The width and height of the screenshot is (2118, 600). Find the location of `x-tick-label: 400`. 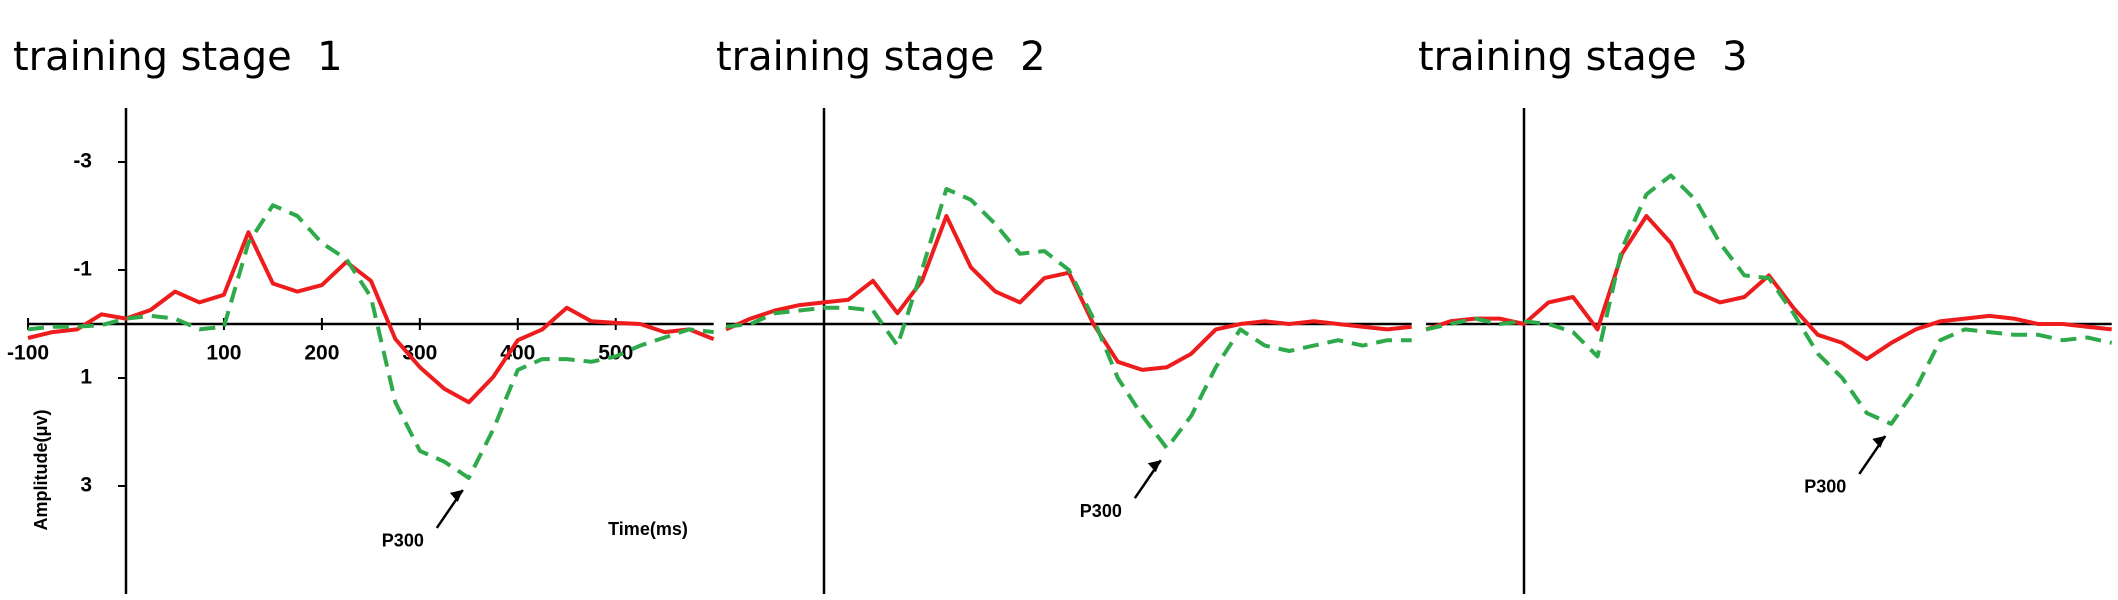

x-tick-label: 400 is located at coordinates (517, 353).